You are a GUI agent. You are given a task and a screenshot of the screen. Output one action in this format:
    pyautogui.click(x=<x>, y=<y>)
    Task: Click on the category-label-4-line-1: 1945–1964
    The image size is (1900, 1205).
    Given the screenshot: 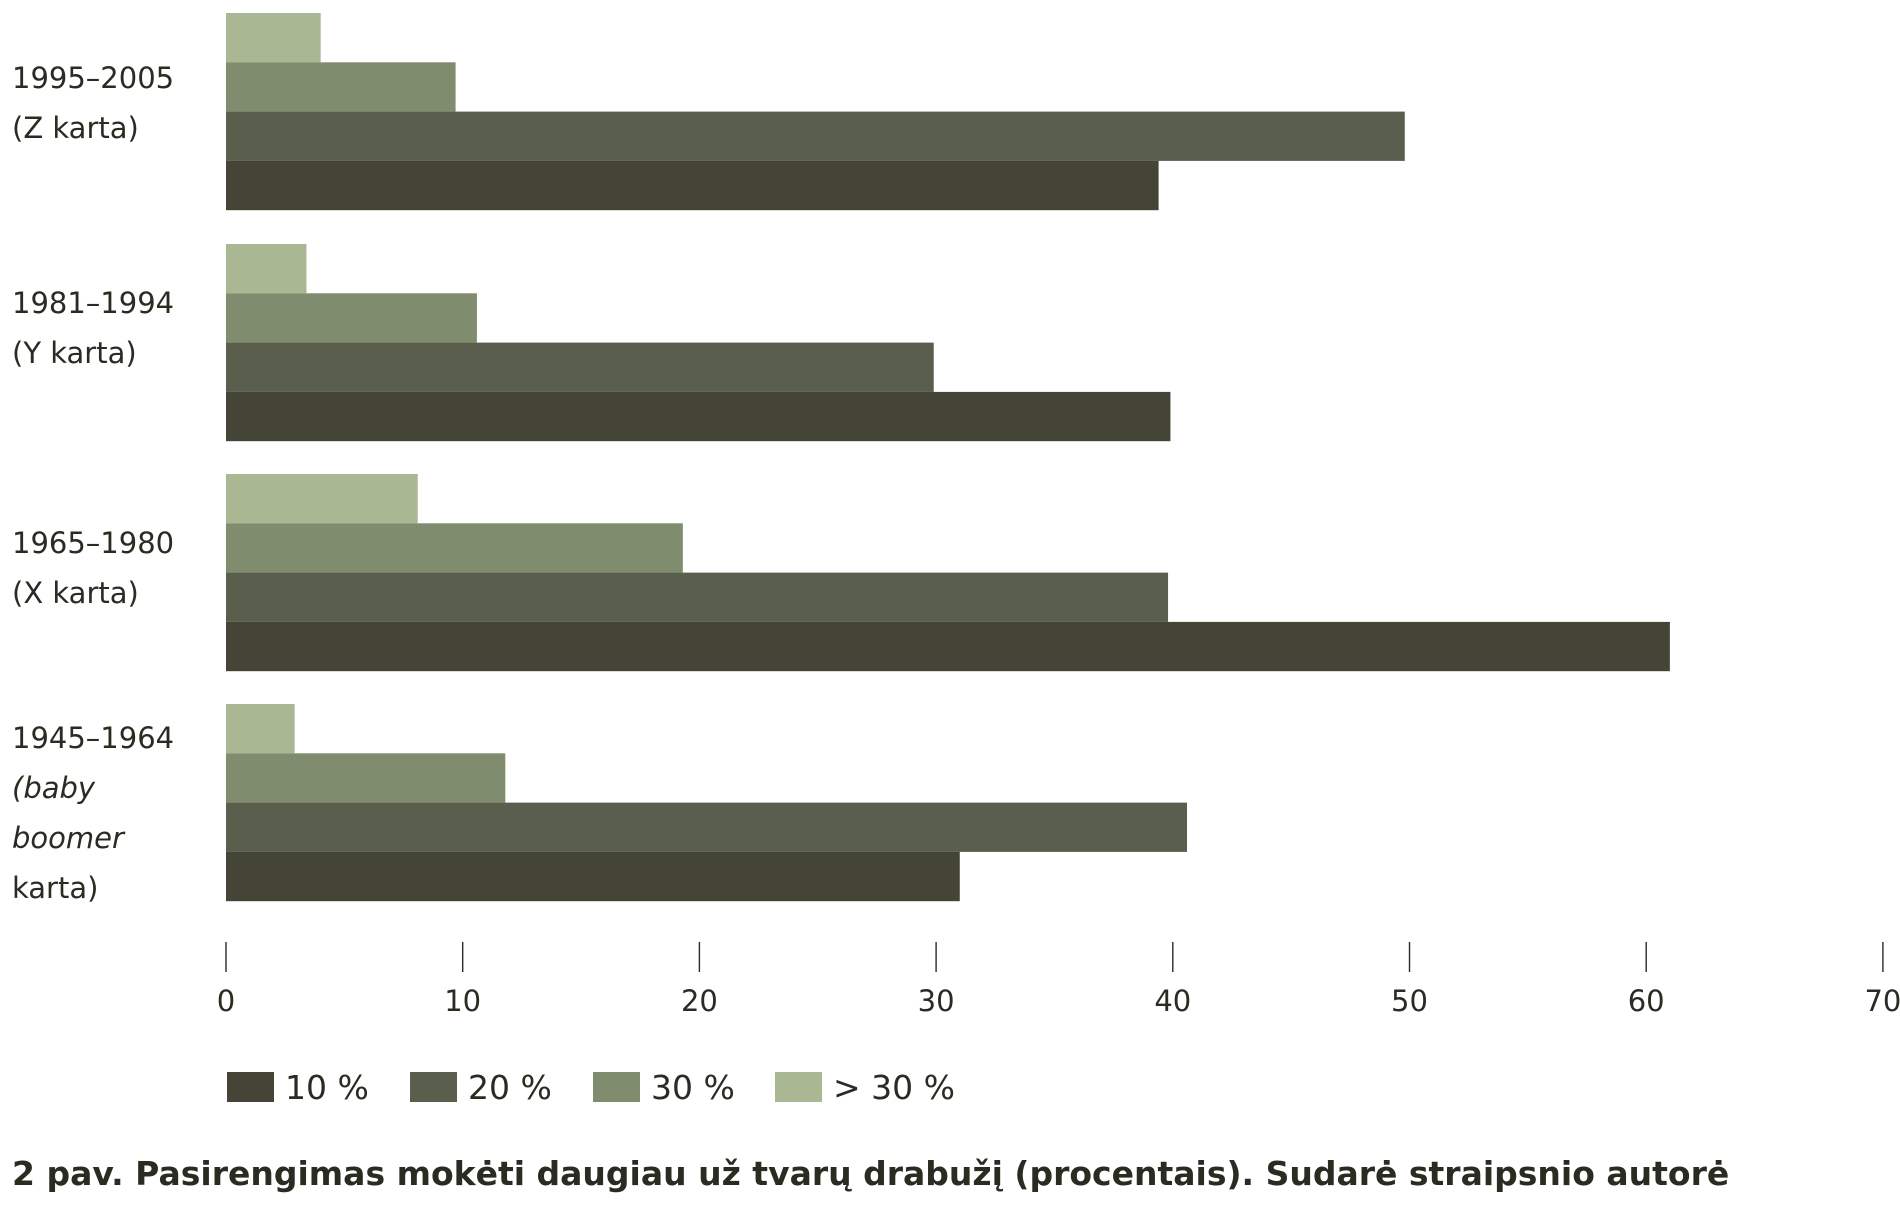 What is the action you would take?
    pyautogui.click(x=93, y=738)
    